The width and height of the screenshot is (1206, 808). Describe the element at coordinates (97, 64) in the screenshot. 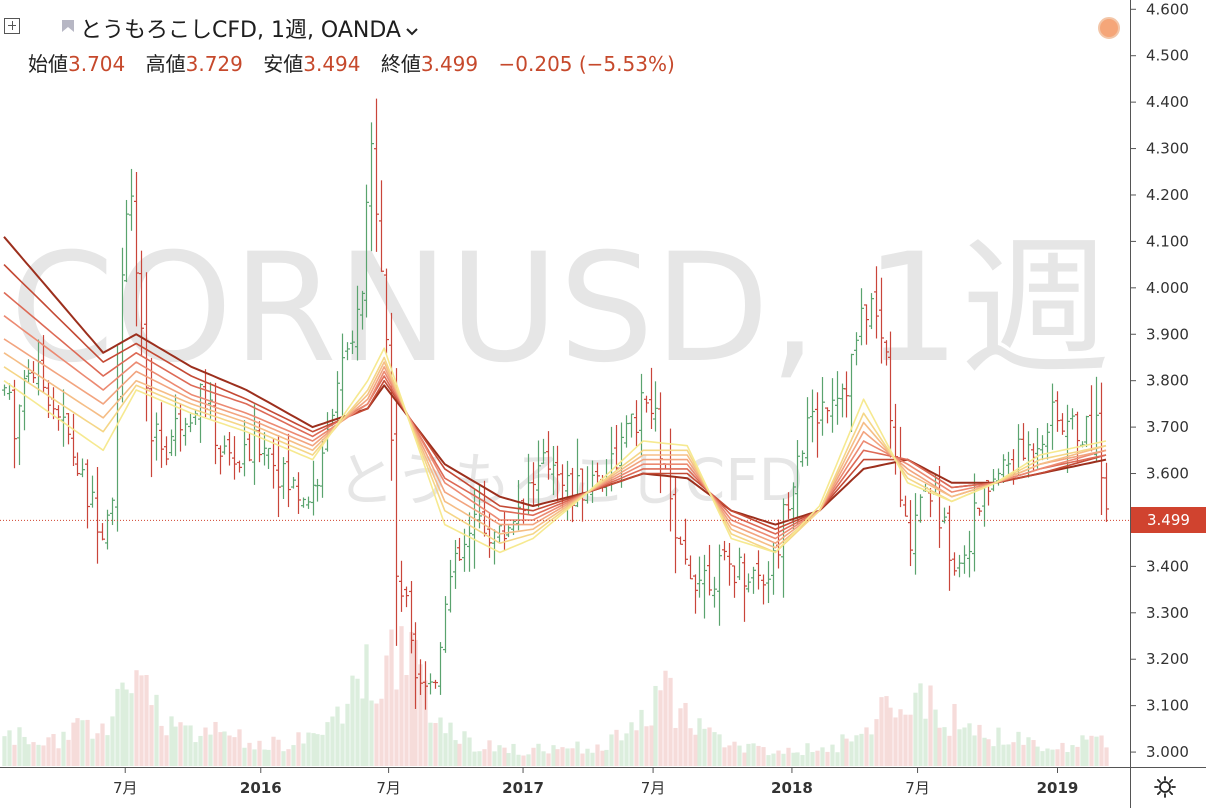

I see `open-value: 3.704` at that location.